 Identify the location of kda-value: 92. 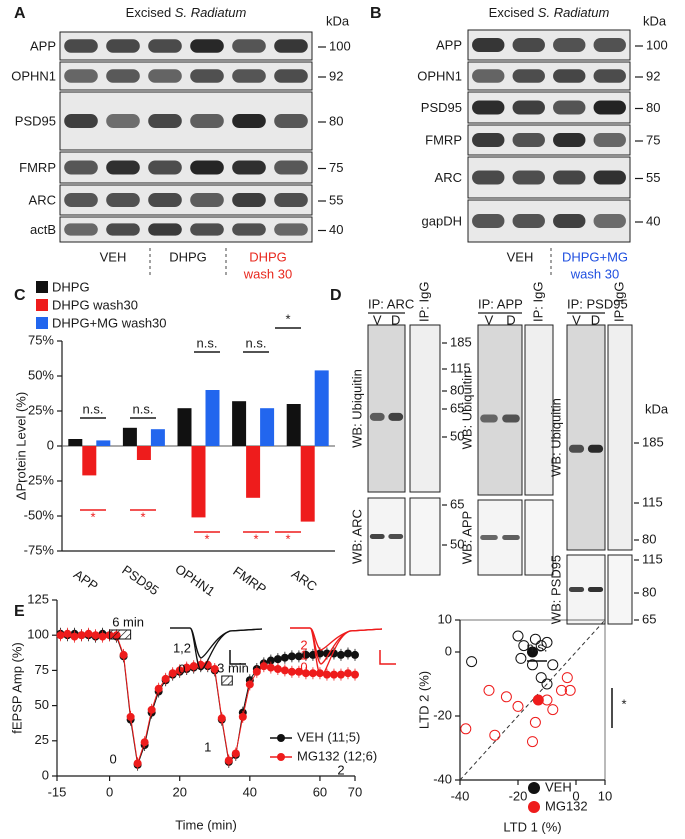
(336, 75).